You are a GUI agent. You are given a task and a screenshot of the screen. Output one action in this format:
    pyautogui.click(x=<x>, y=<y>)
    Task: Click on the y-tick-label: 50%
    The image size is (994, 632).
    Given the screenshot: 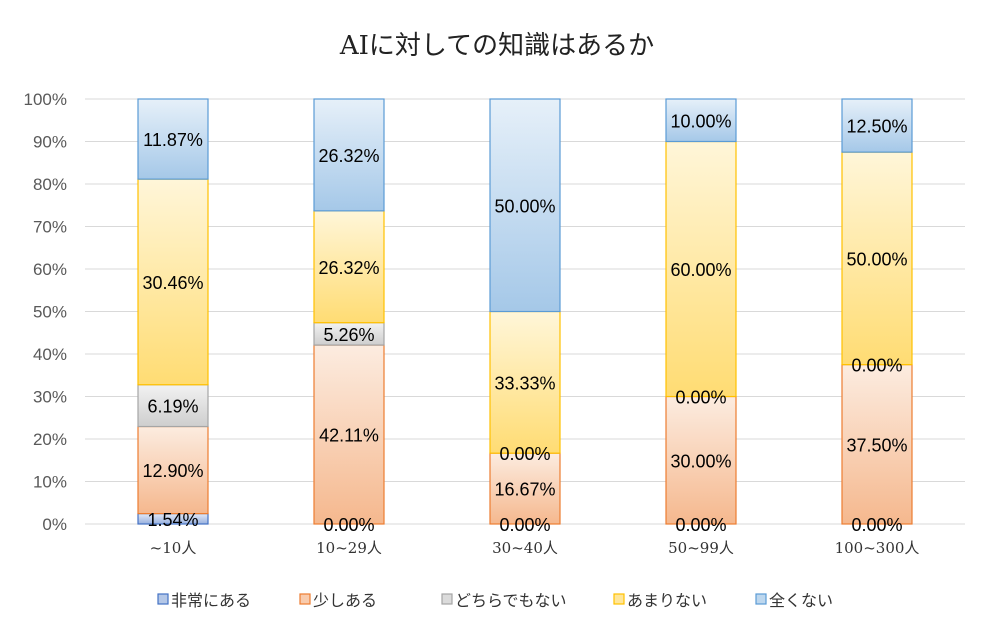 What is the action you would take?
    pyautogui.click(x=50, y=312)
    